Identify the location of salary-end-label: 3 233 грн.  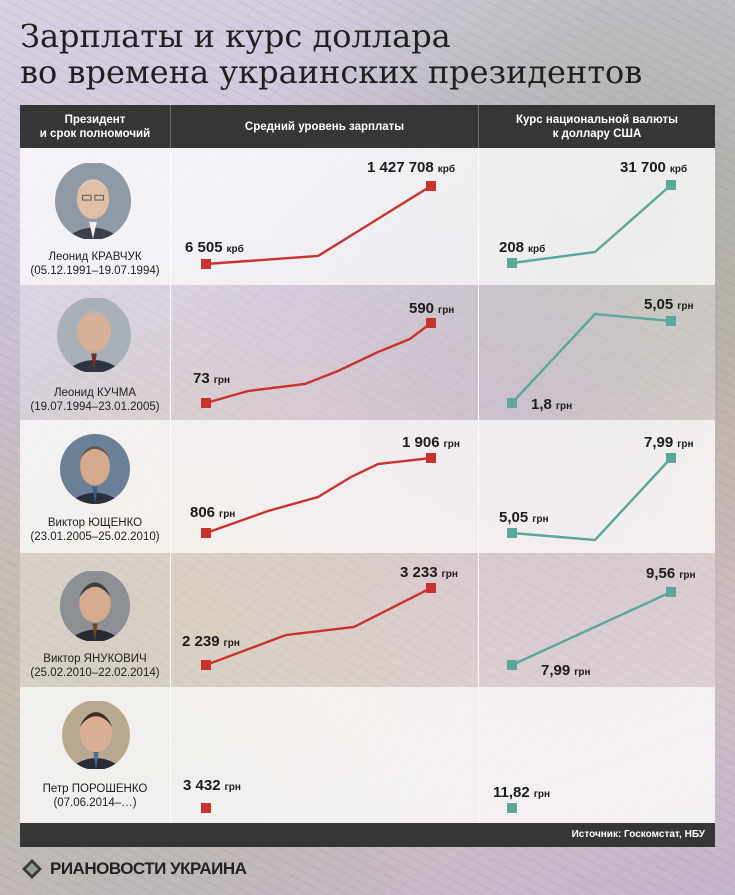
(429, 572).